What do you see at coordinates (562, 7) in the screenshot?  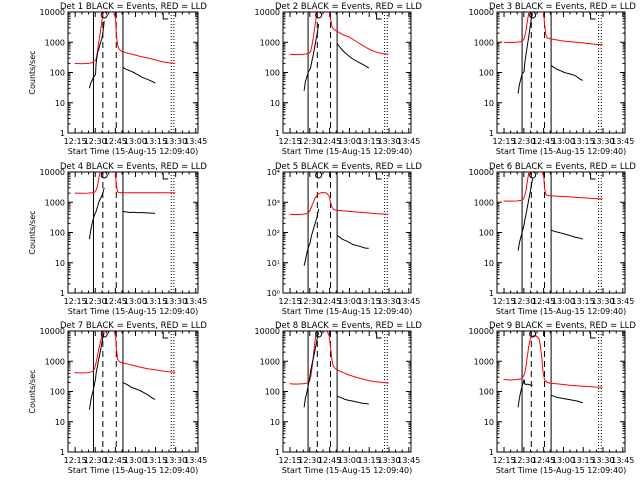 I see `panel-title: Det 3 BLACK = Events, RED = LLD` at bounding box center [562, 7].